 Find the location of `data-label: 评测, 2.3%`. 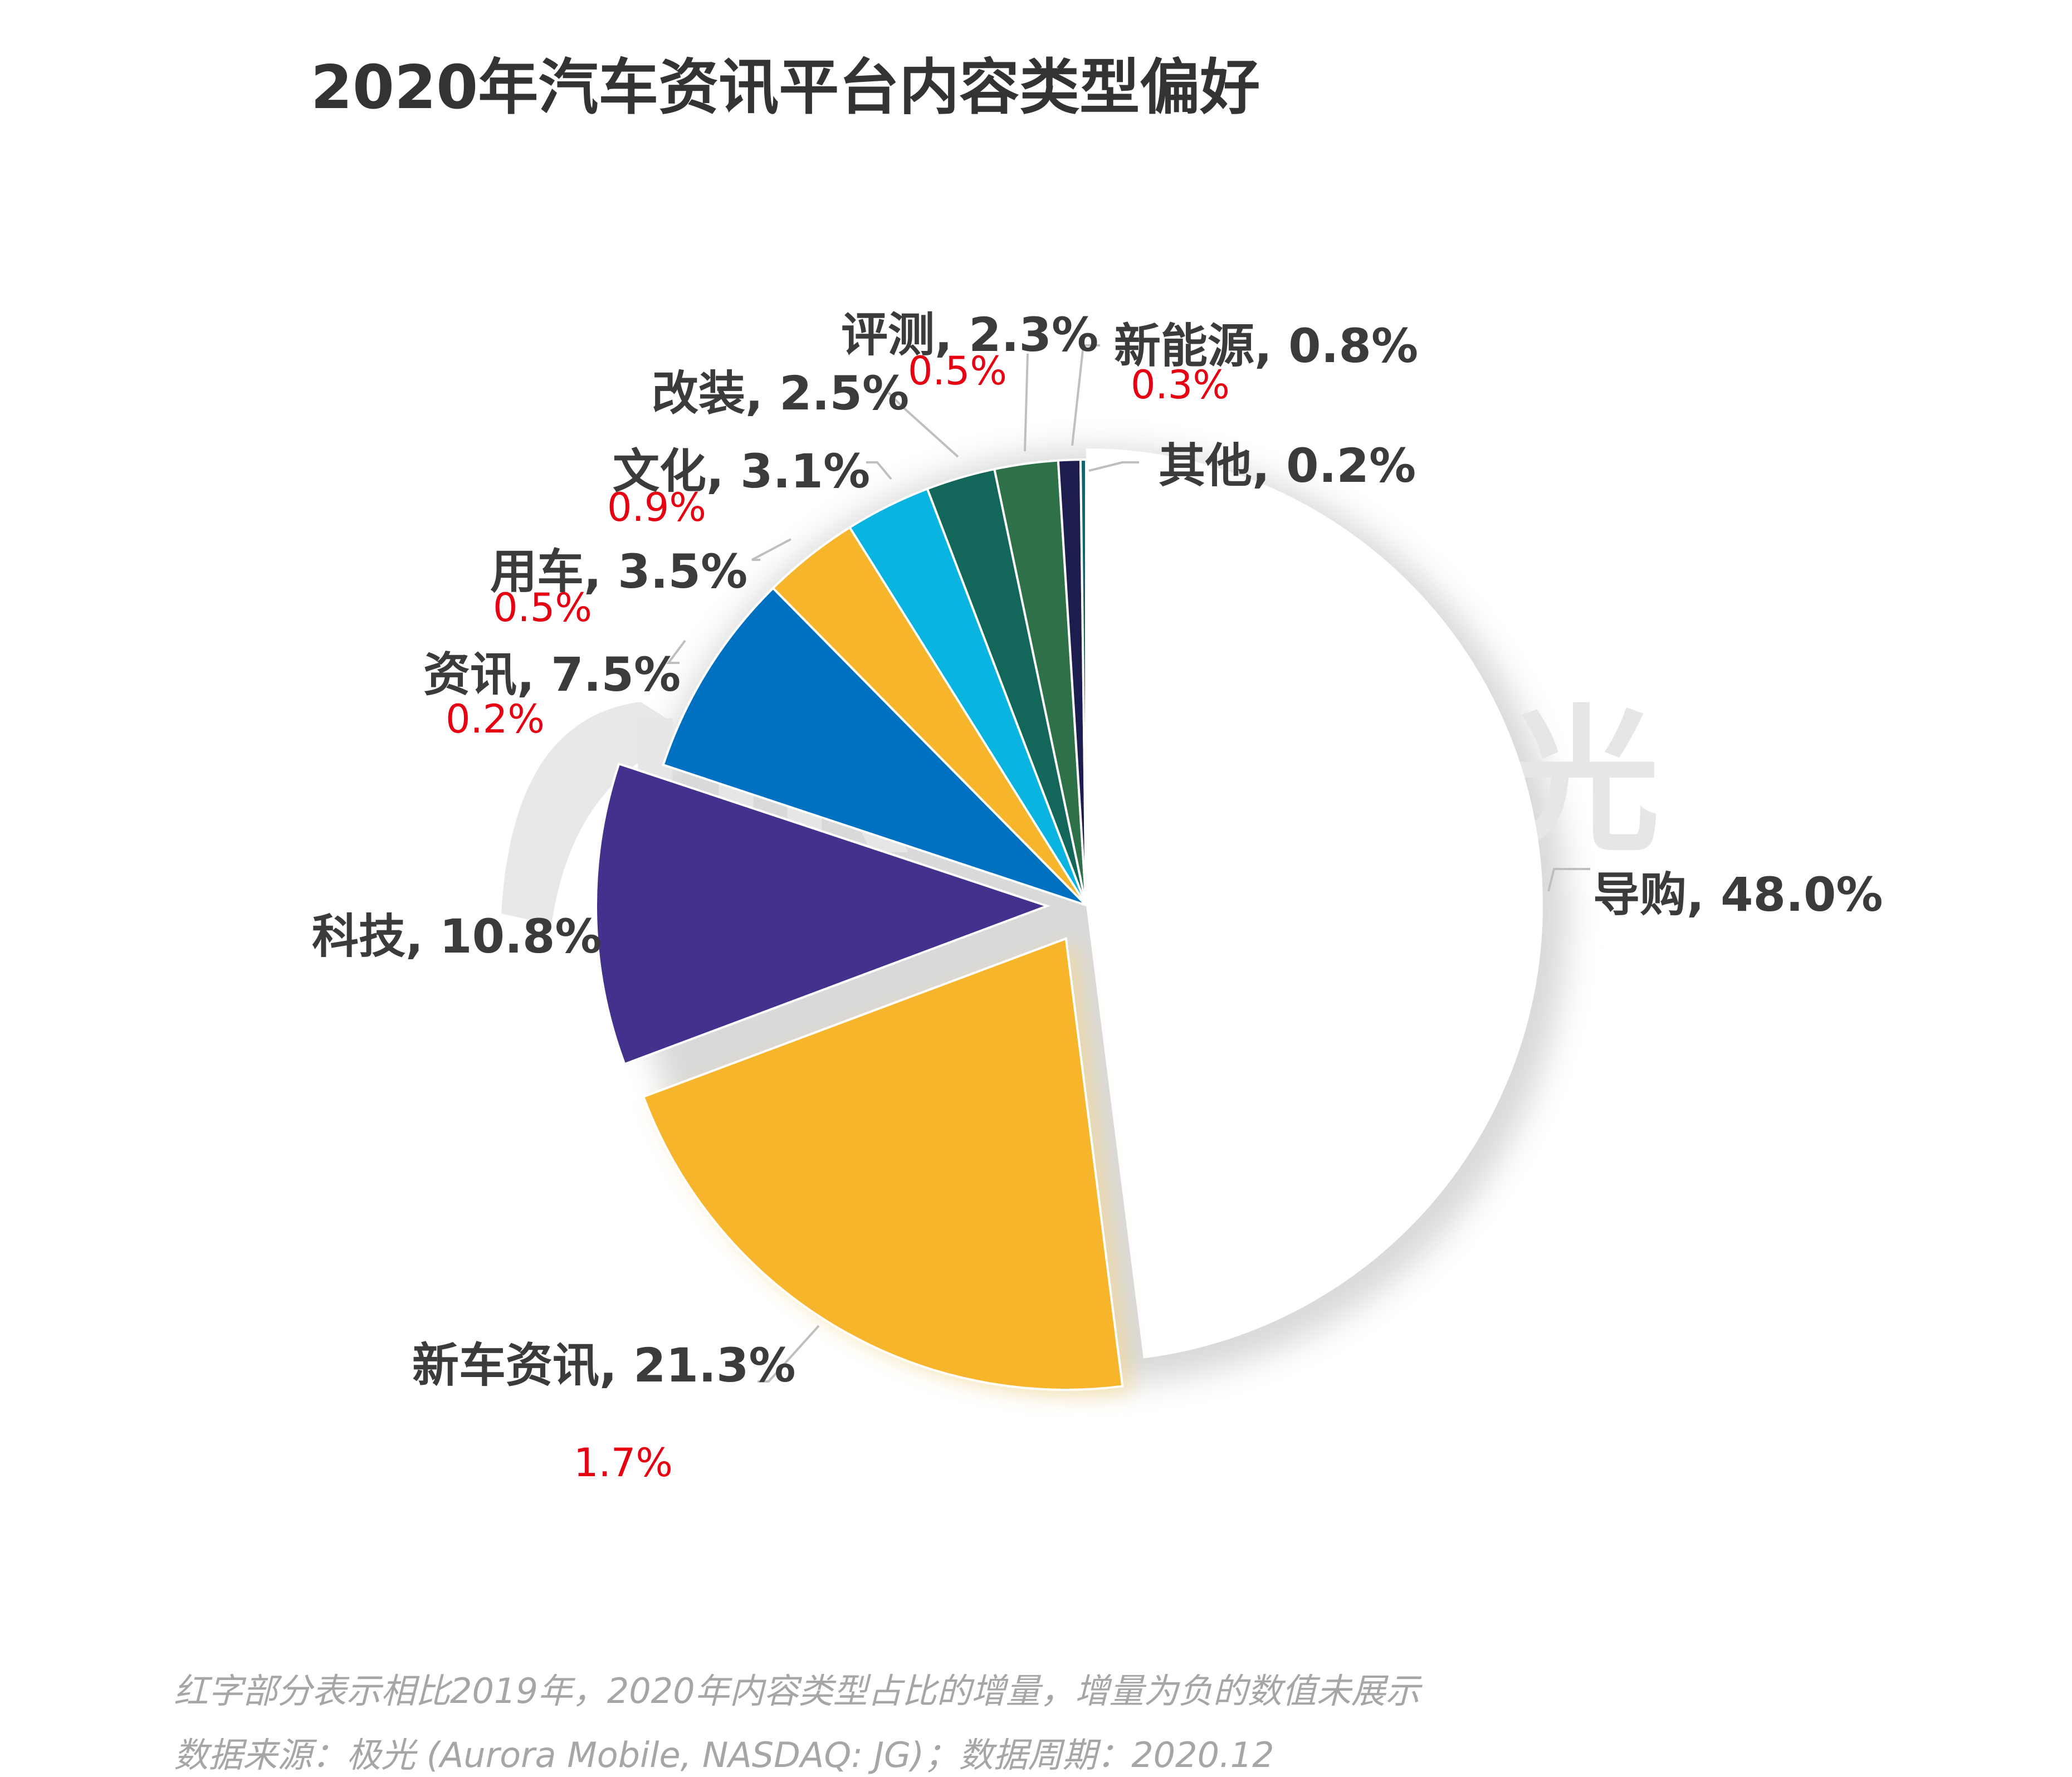

data-label: 评测, 2.3% is located at coordinates (969, 334).